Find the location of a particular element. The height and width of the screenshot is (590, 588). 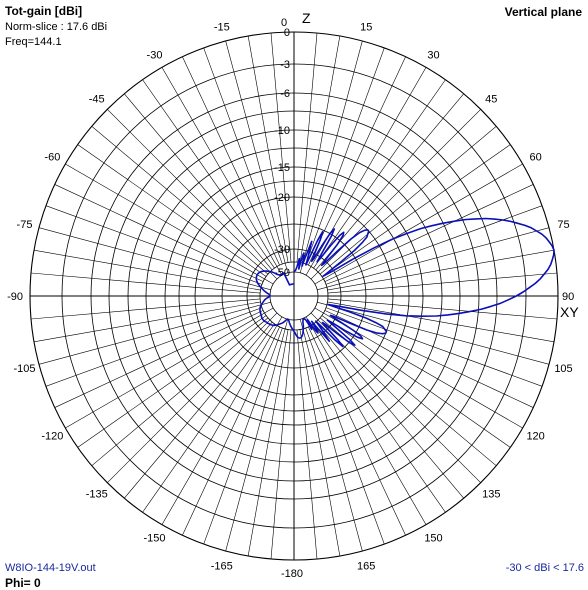

ring-label: -30 is located at coordinates (282, 250).